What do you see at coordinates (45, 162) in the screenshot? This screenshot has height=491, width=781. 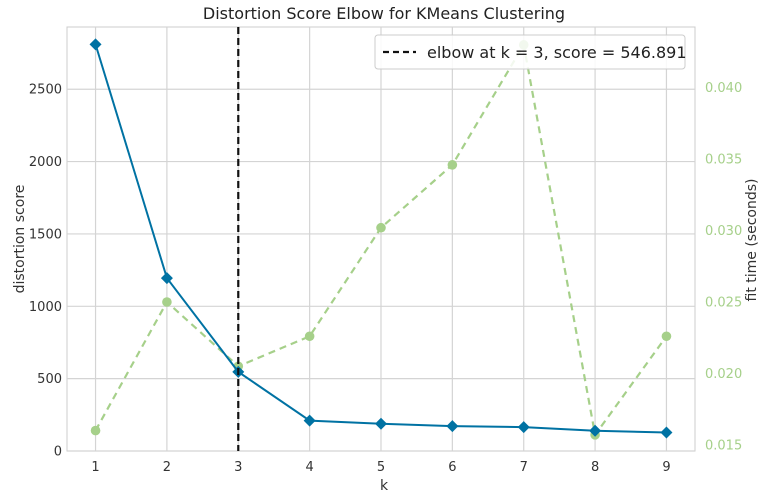 I see `y-tick-label: 2000` at bounding box center [45, 162].